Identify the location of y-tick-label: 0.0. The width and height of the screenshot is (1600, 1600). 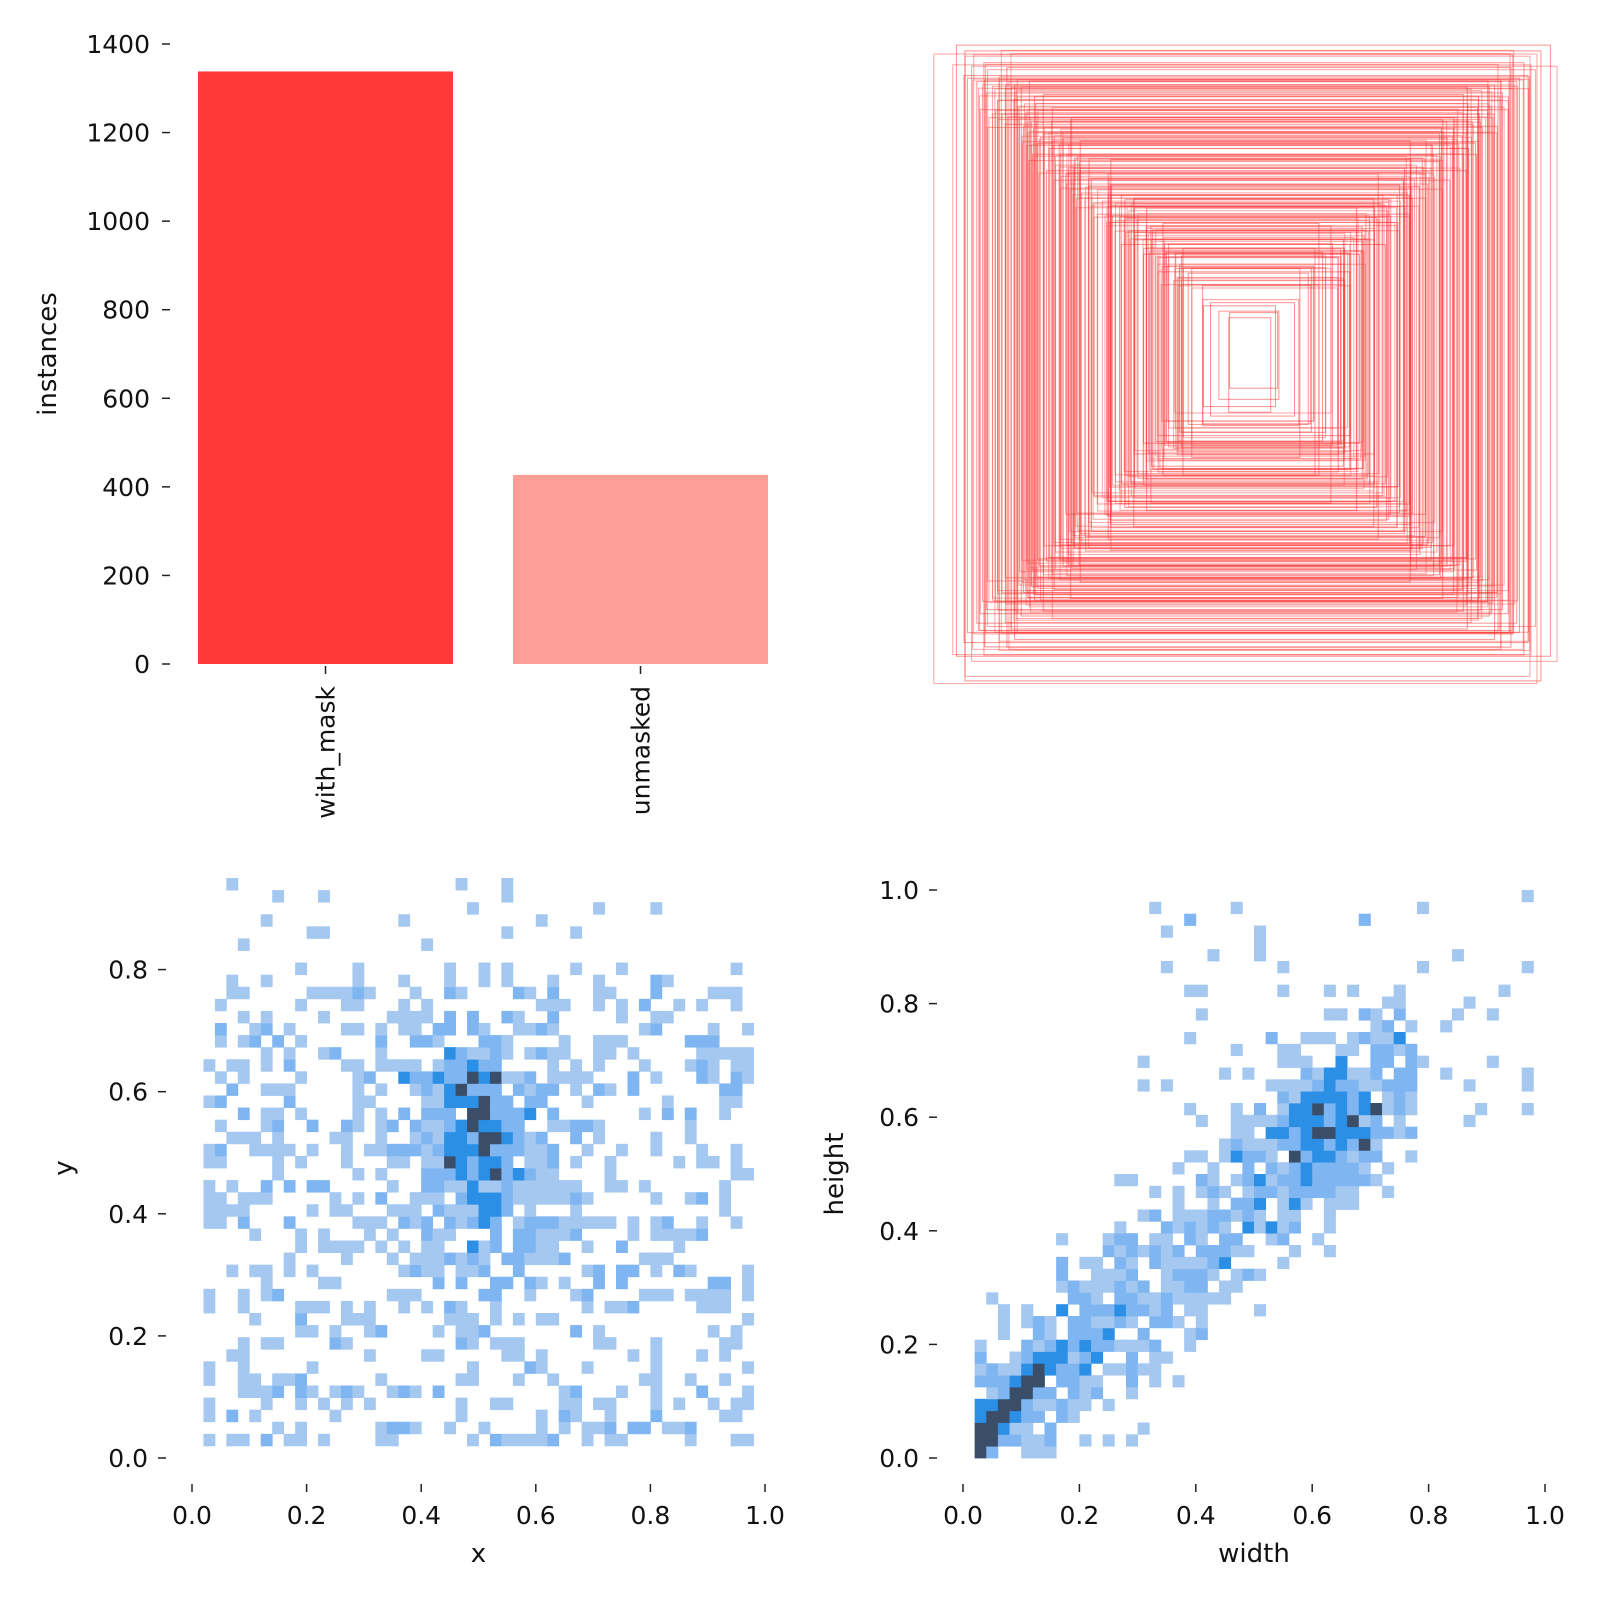
(128, 1458).